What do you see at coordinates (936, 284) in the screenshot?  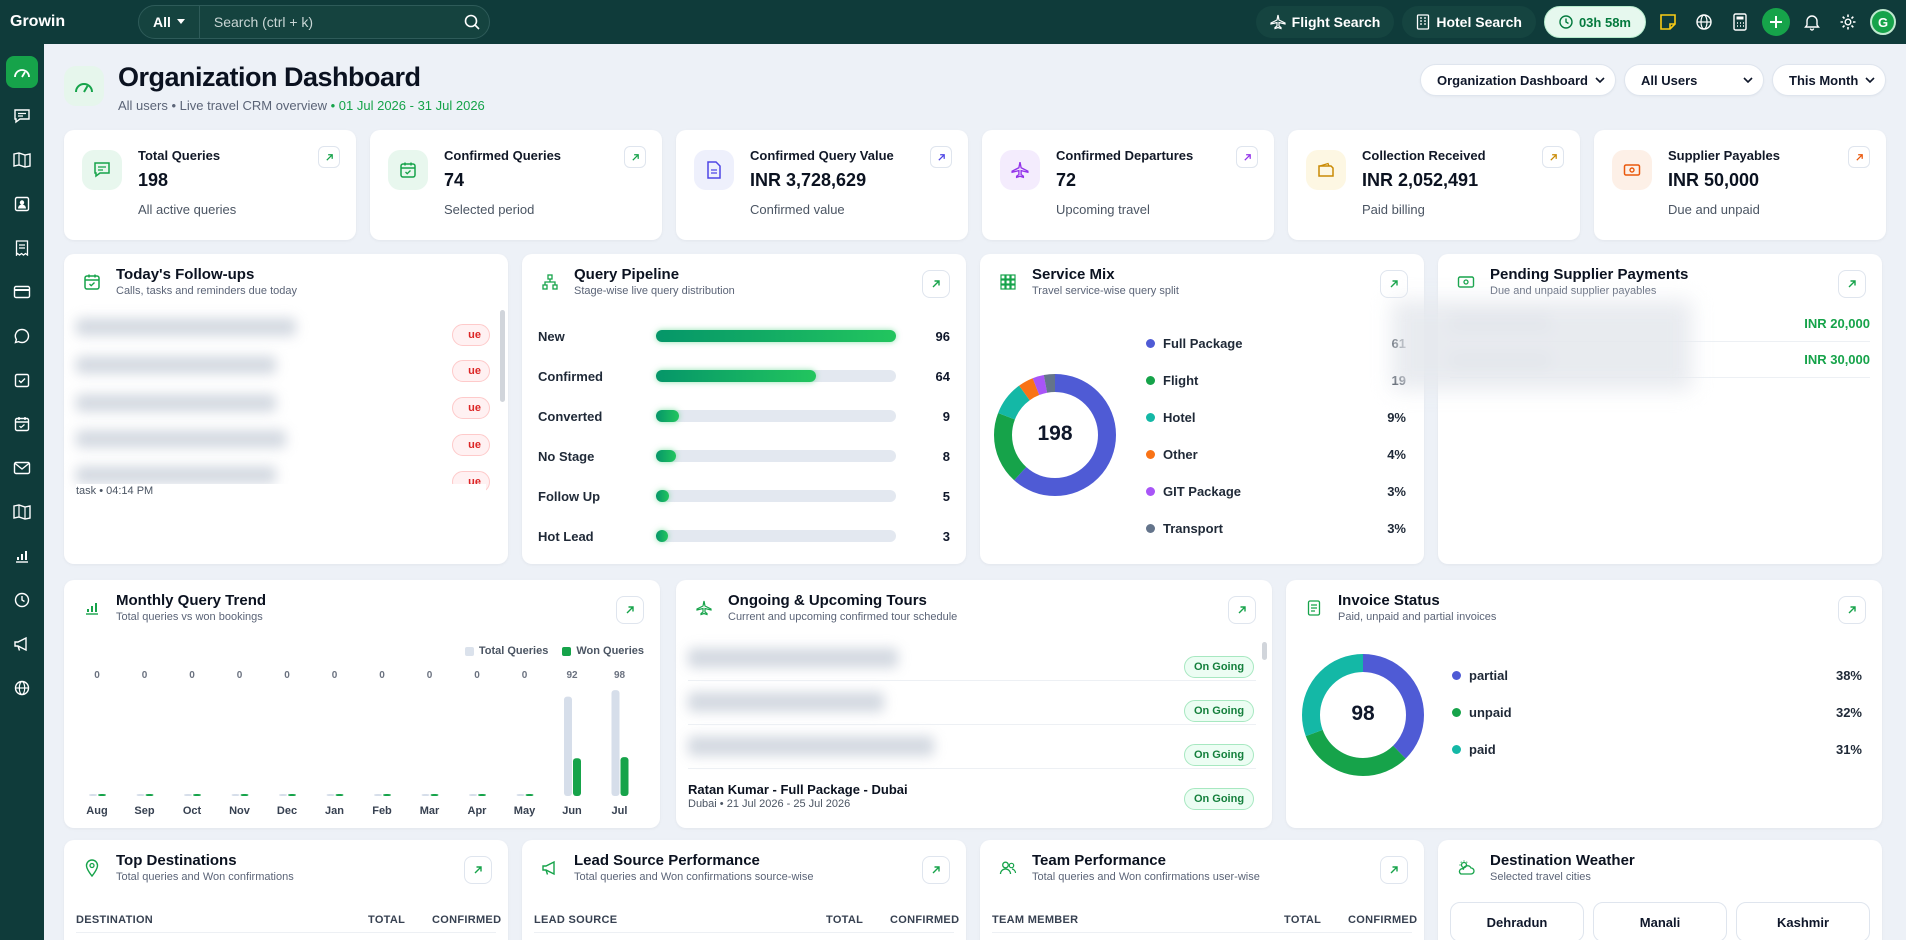 I see `pipeline-open-button` at bounding box center [936, 284].